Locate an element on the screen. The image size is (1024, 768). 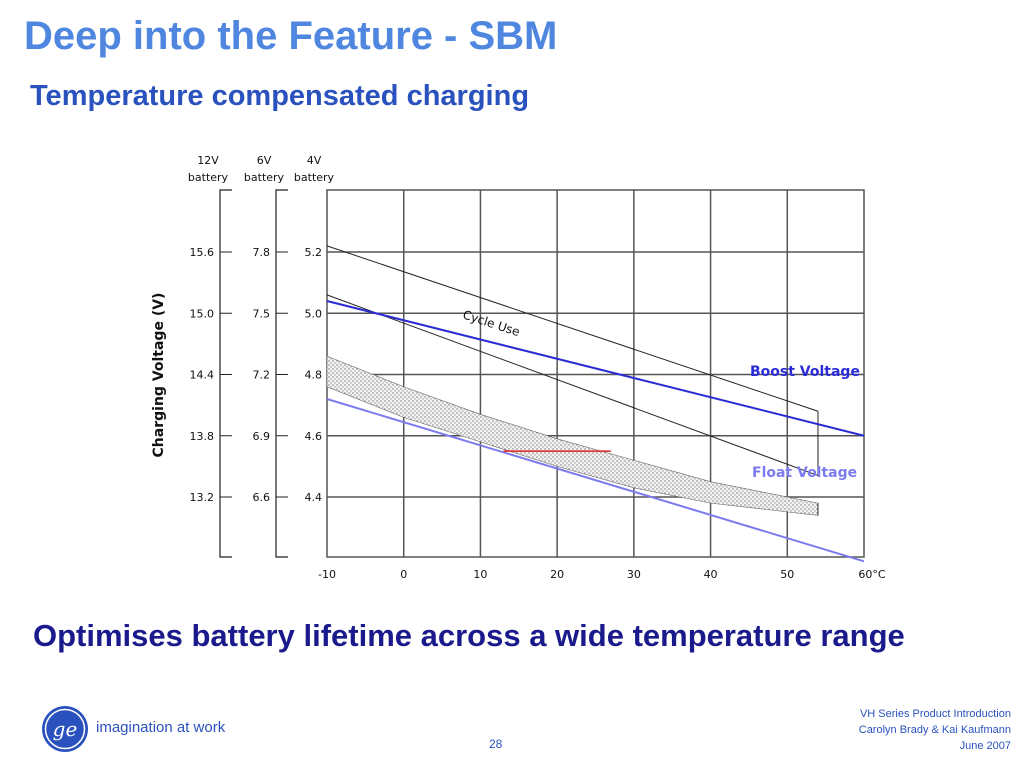
x-tick-label: -10 is located at coordinates (327, 574).